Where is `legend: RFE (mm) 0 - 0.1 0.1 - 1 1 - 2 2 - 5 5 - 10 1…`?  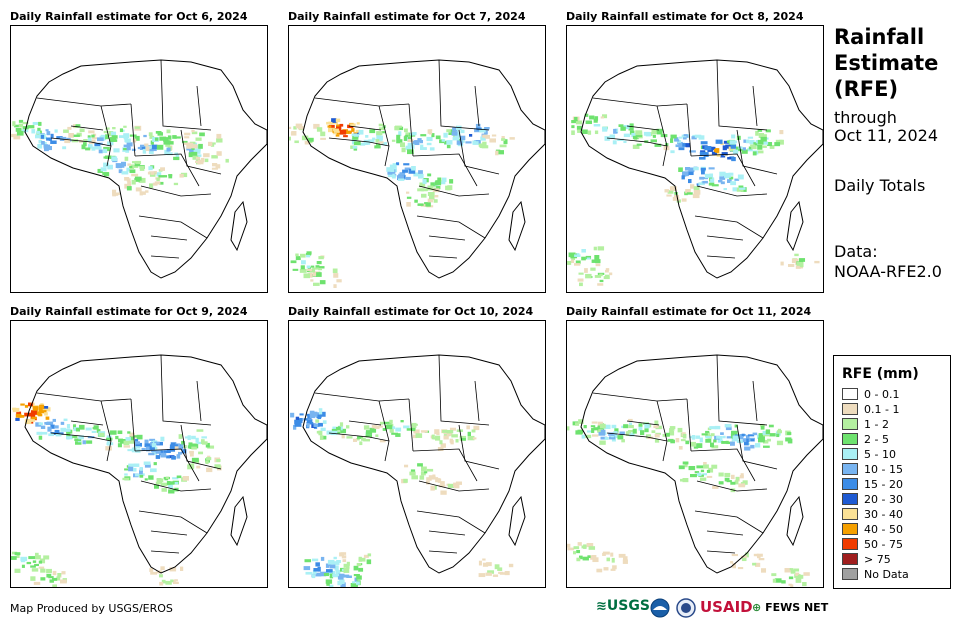
legend: RFE (mm) 0 - 0.1 0.1 - 1 1 - 2 2 - 5 5 - 10 1… is located at coordinates (892, 472).